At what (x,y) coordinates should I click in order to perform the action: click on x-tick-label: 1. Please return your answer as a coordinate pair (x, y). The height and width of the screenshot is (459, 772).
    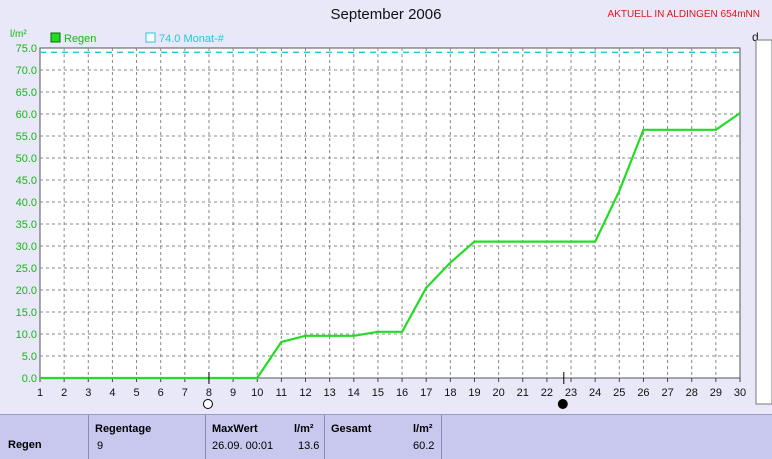
    Looking at the image, I should click on (40, 393).